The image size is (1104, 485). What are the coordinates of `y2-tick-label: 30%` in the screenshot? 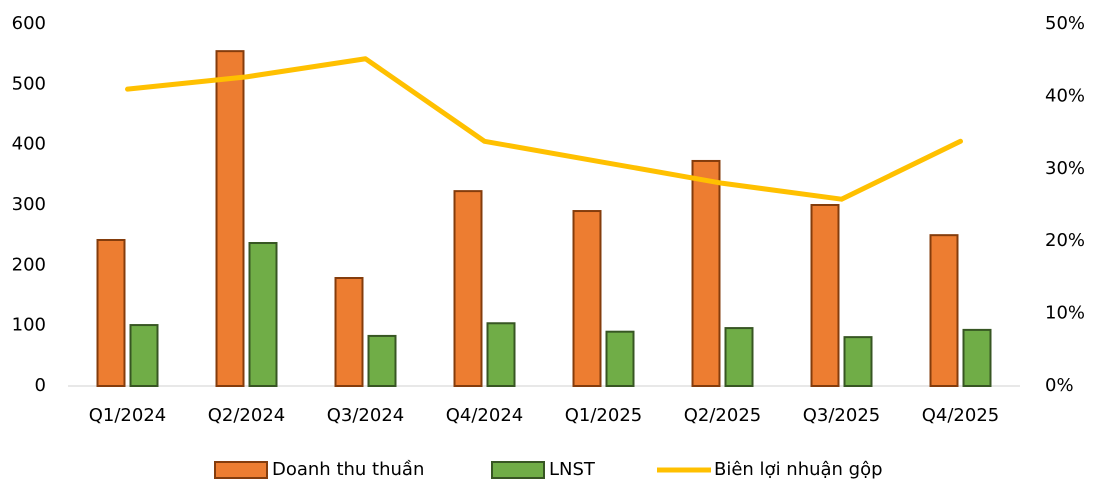 It's located at (1065, 168).